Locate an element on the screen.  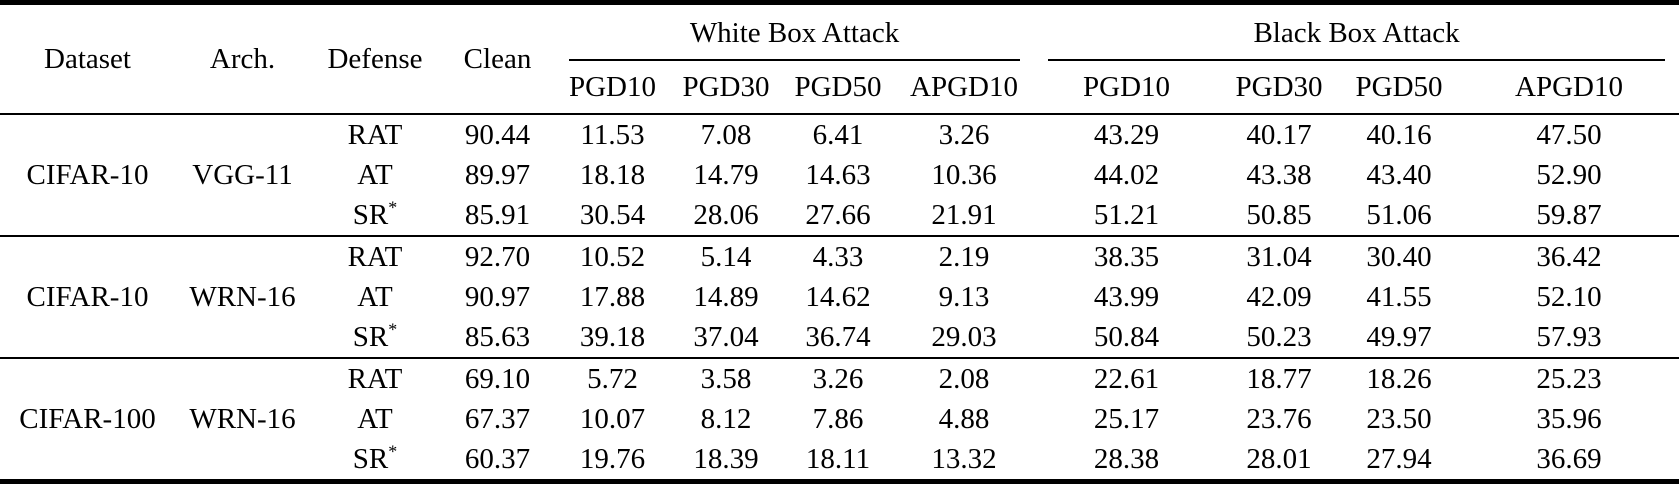
cell-bb-pgd30: 23.76 is located at coordinates (1279, 418).